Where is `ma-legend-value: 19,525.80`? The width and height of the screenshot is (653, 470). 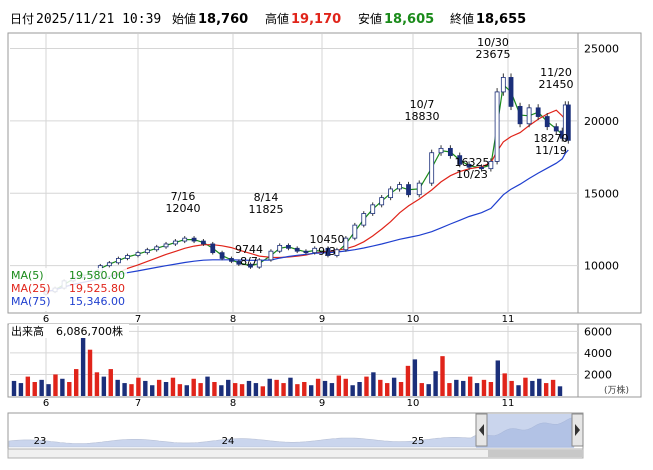
ma-legend-value: 19,525.80 is located at coordinates (97, 288).